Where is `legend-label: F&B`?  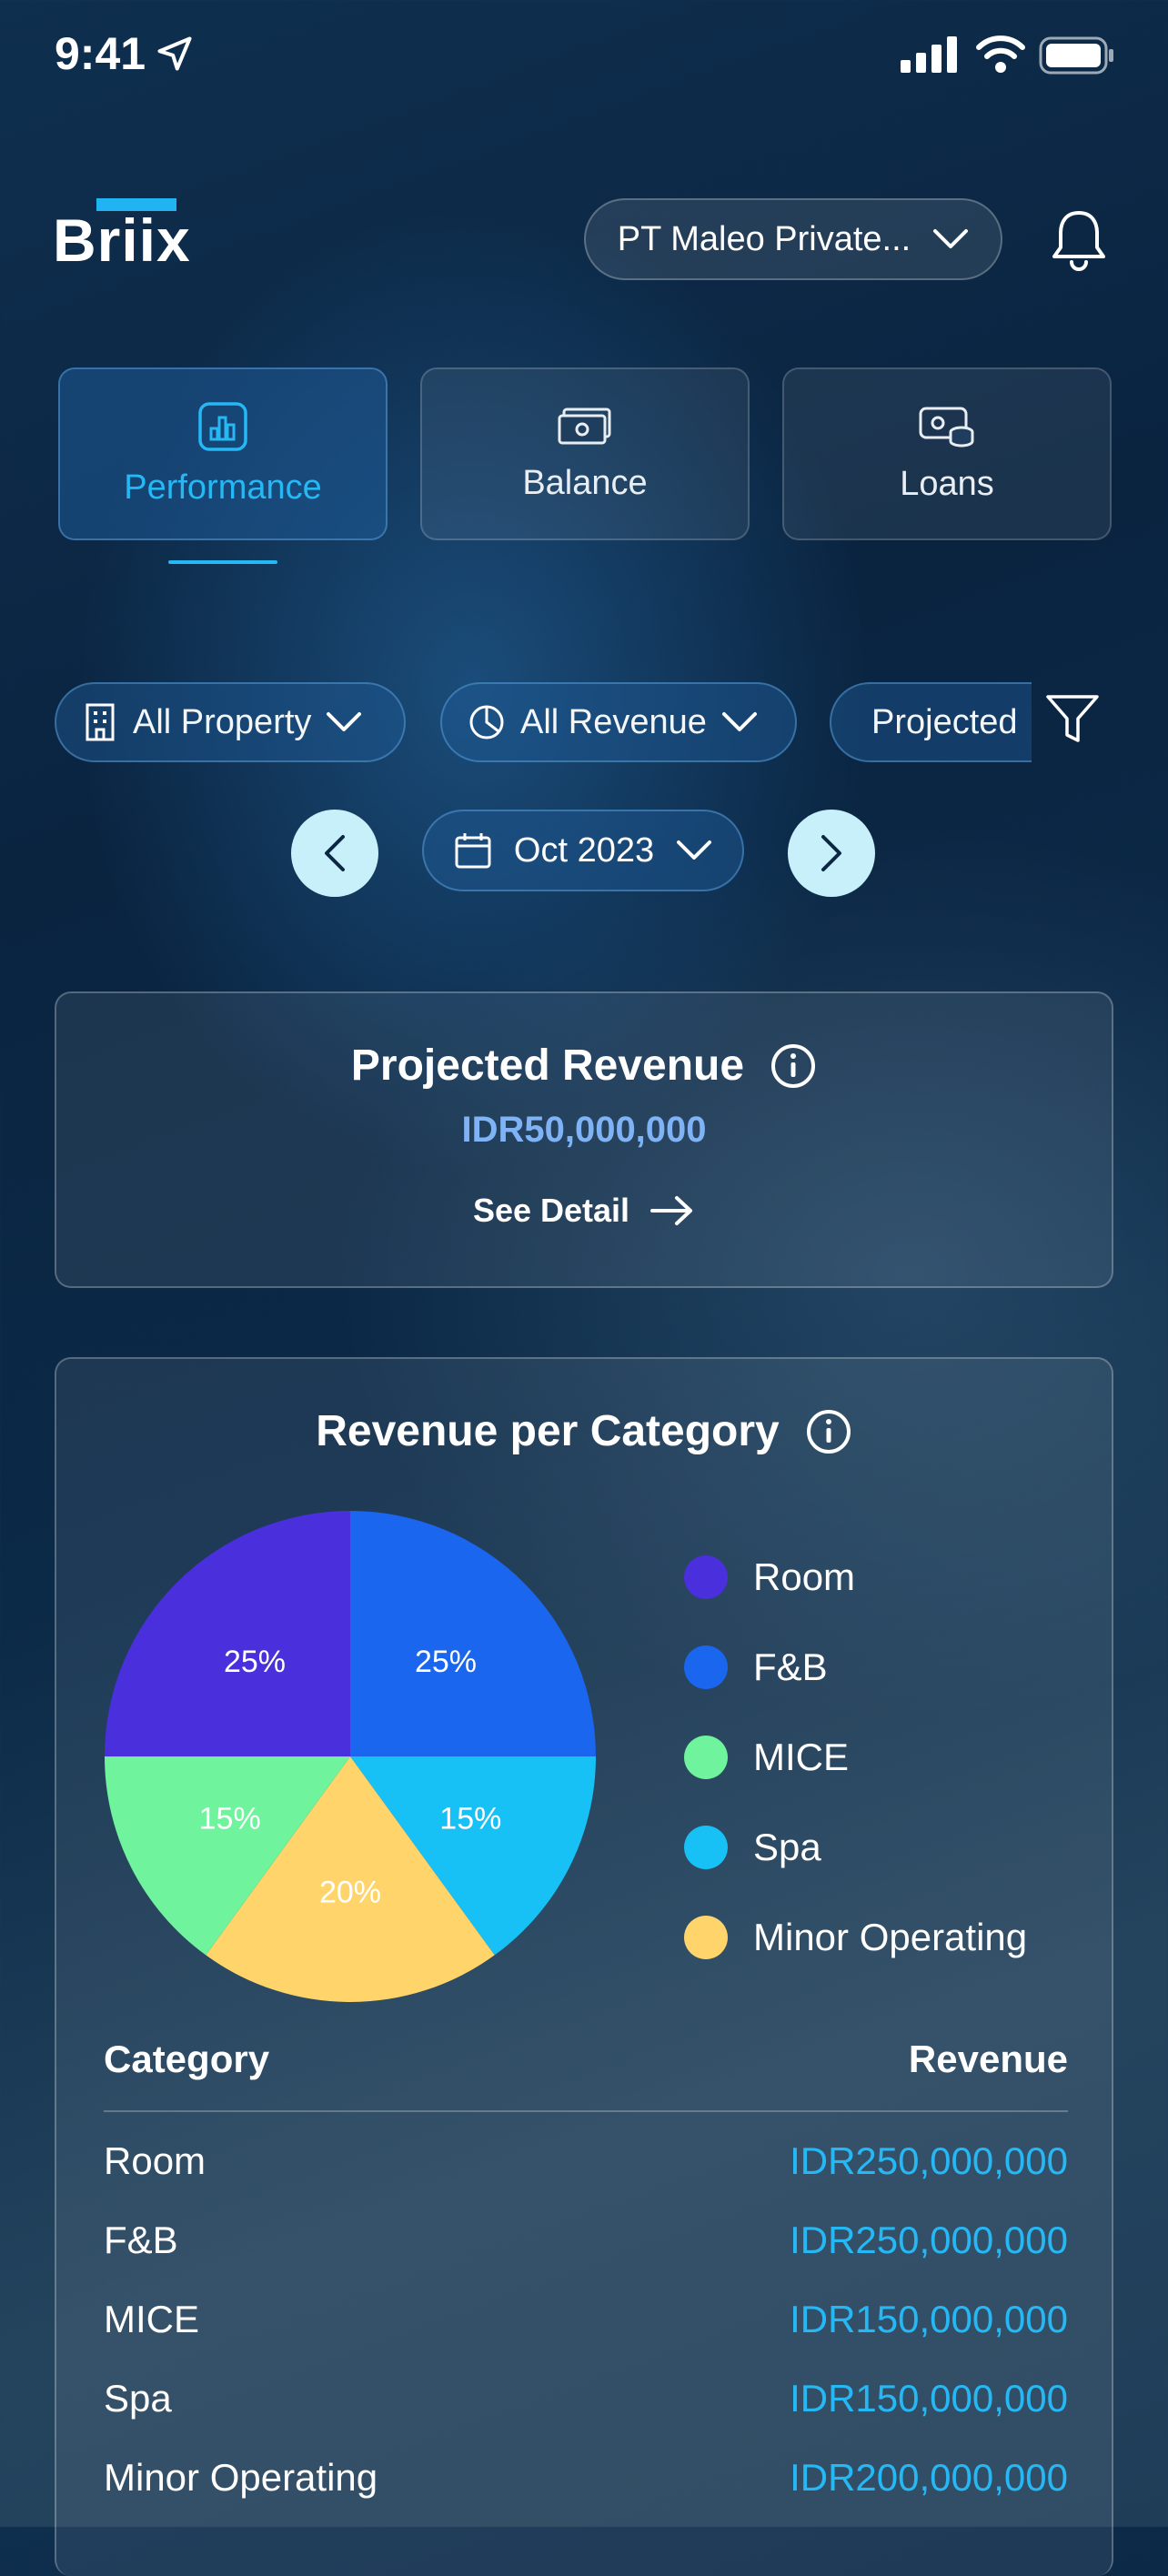 legend-label: F&B is located at coordinates (791, 1666).